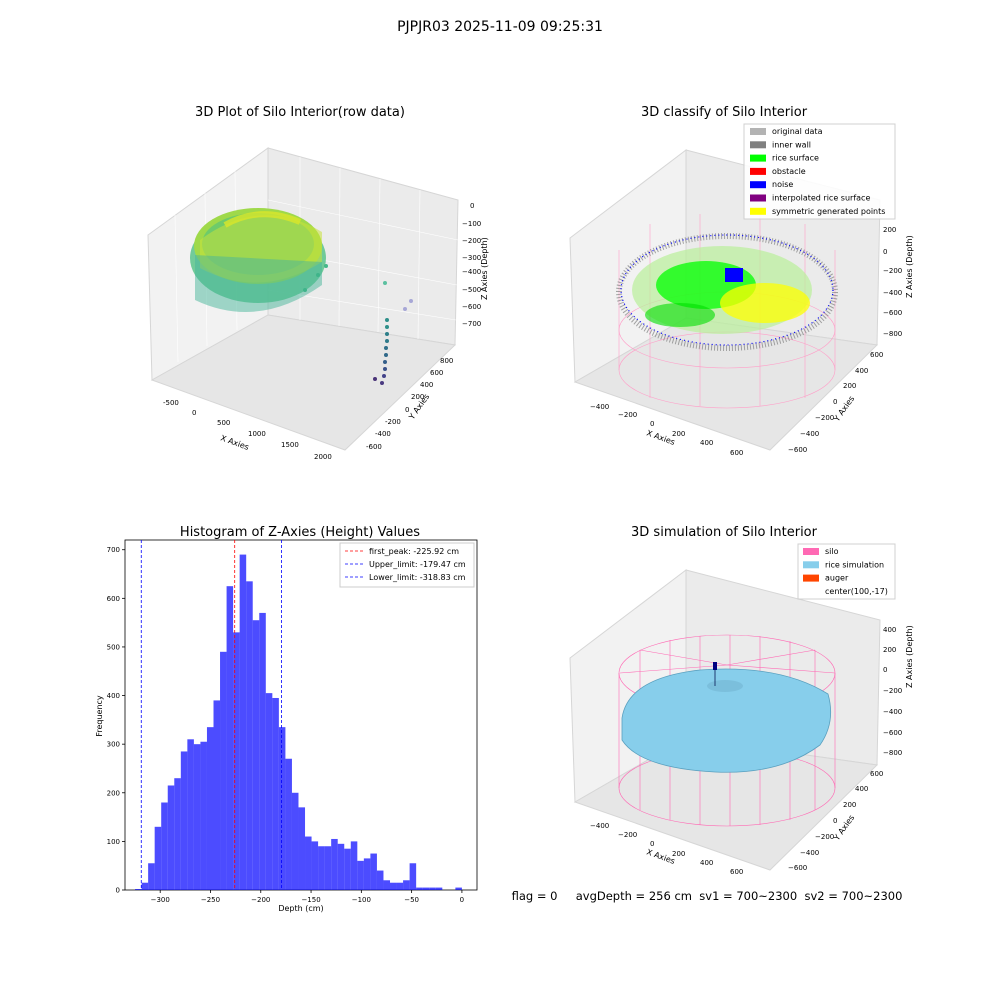 The image size is (1000, 1000). I want to click on classify-xtick: 600, so click(736, 453).